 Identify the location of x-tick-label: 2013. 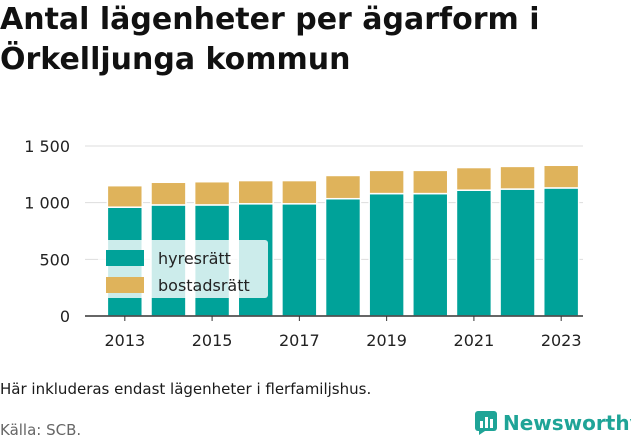
(124, 340).